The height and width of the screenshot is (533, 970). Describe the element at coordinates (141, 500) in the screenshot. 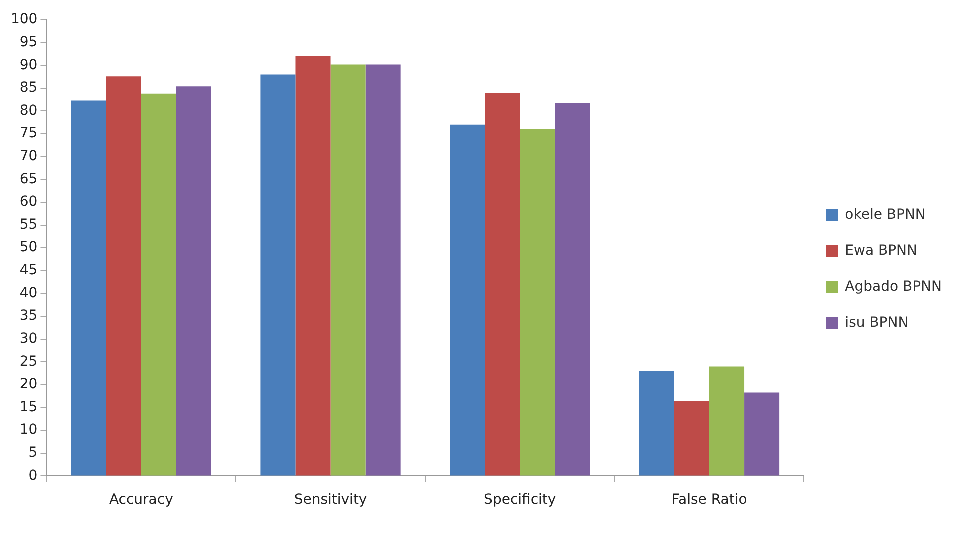

I see `x-tick-label: Accuracy` at that location.